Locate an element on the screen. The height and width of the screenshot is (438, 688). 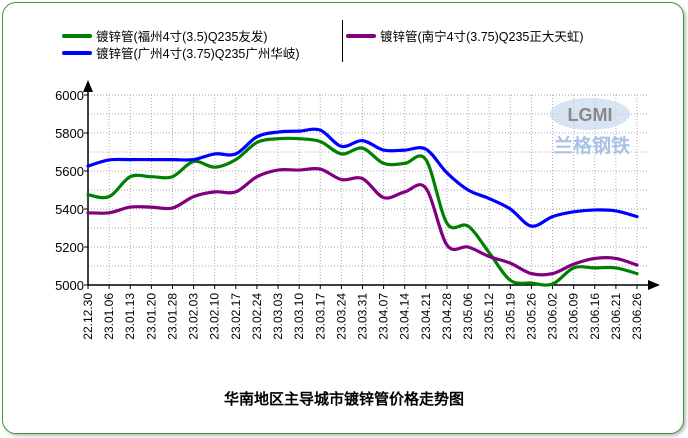
legend-item-guangzhou: 镀锌管(广州4寸(3.75)Q235广州华岐) is located at coordinates (181, 52).